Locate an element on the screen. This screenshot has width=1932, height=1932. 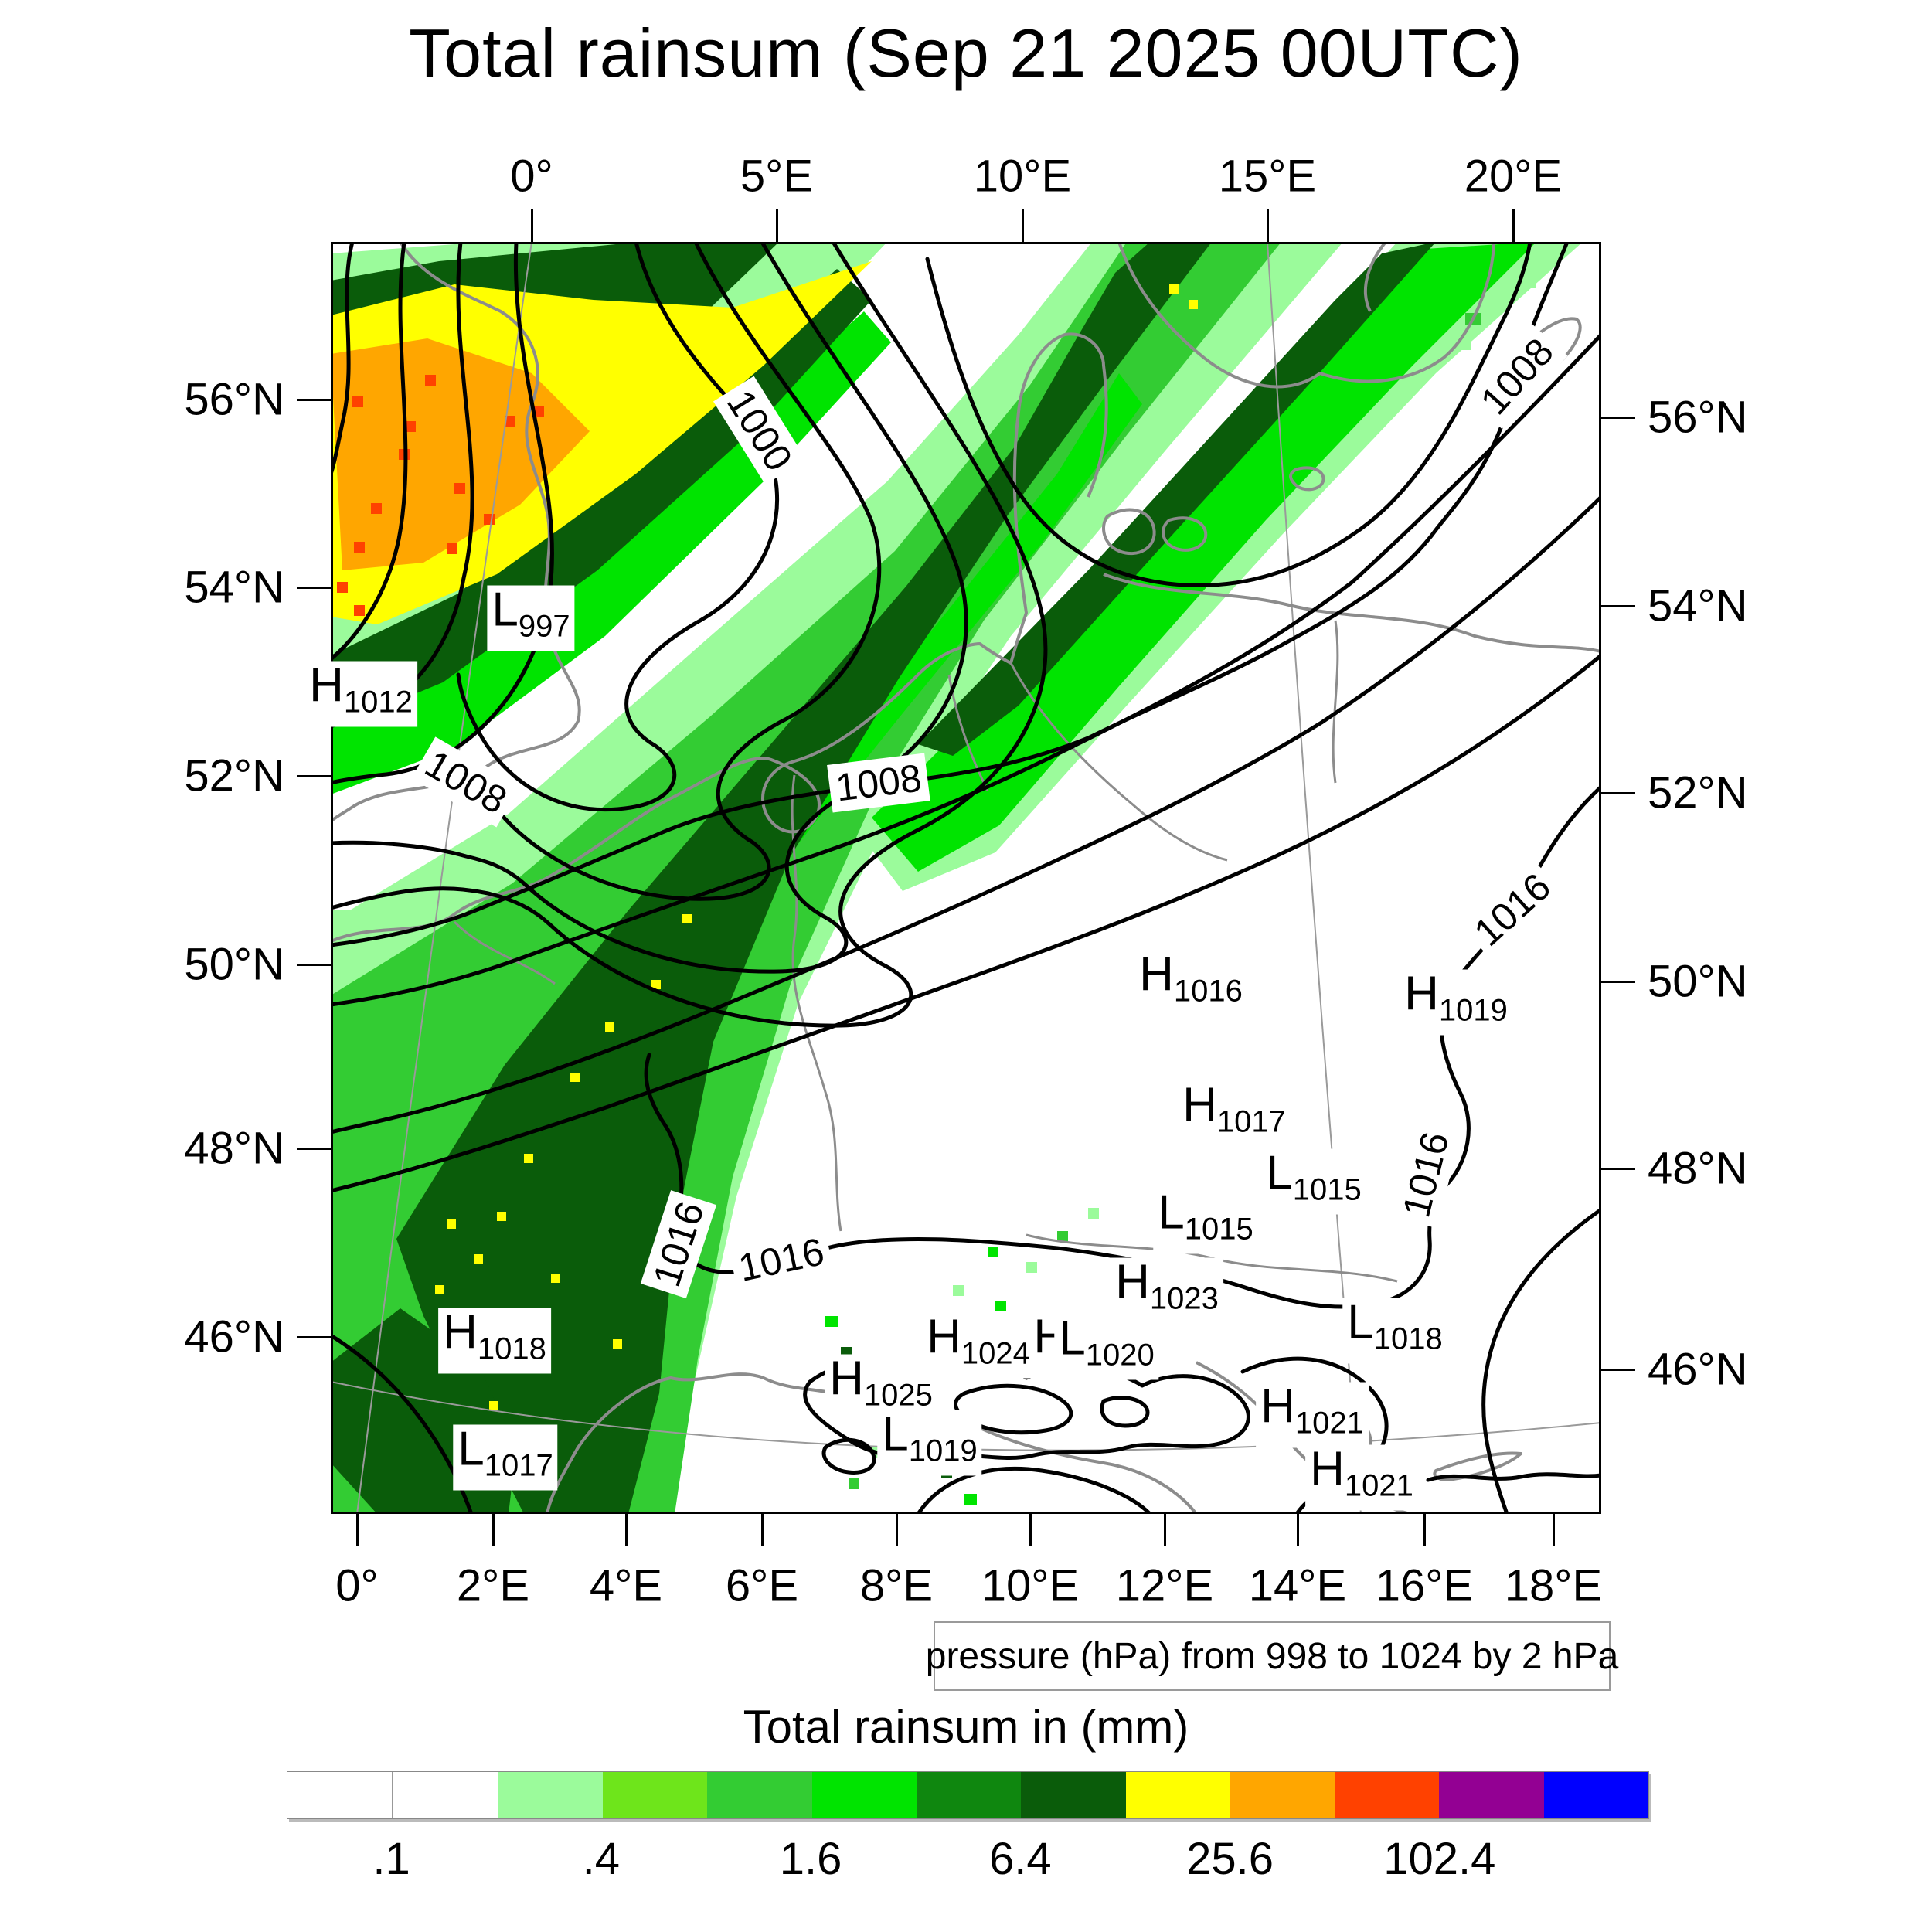
right-axis-label: 56°N is located at coordinates (1698, 418).